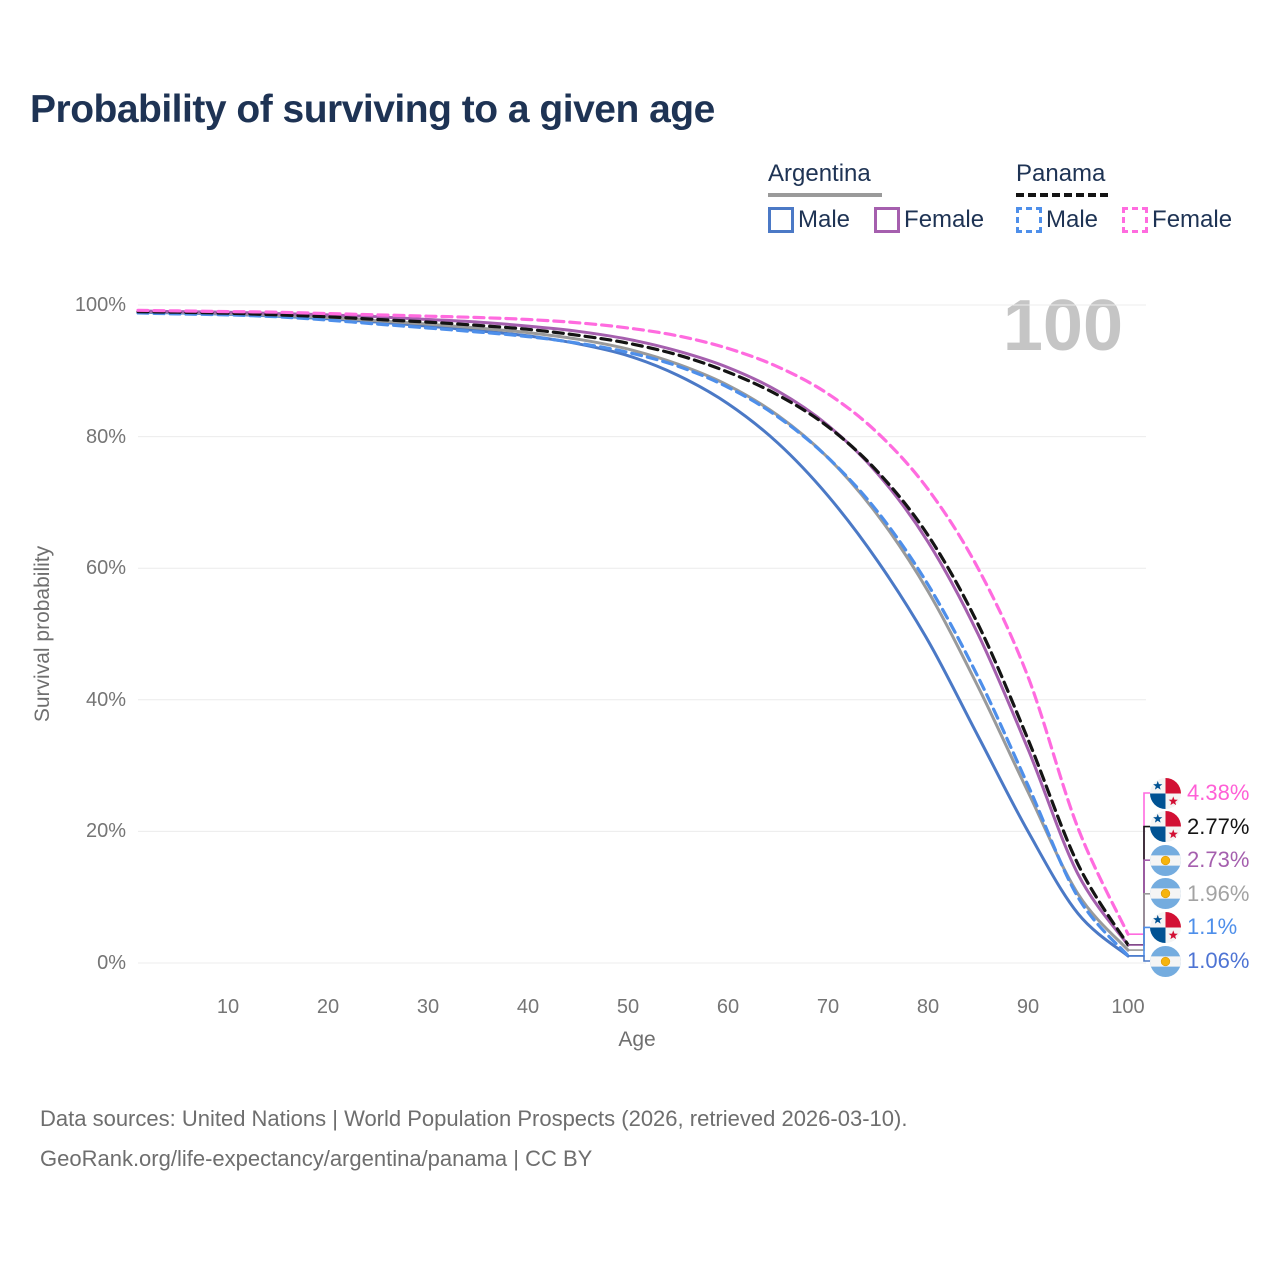 This screenshot has height=1280, width=1280. What do you see at coordinates (1139, 958) in the screenshot?
I see `end-connector-argentina-male` at bounding box center [1139, 958].